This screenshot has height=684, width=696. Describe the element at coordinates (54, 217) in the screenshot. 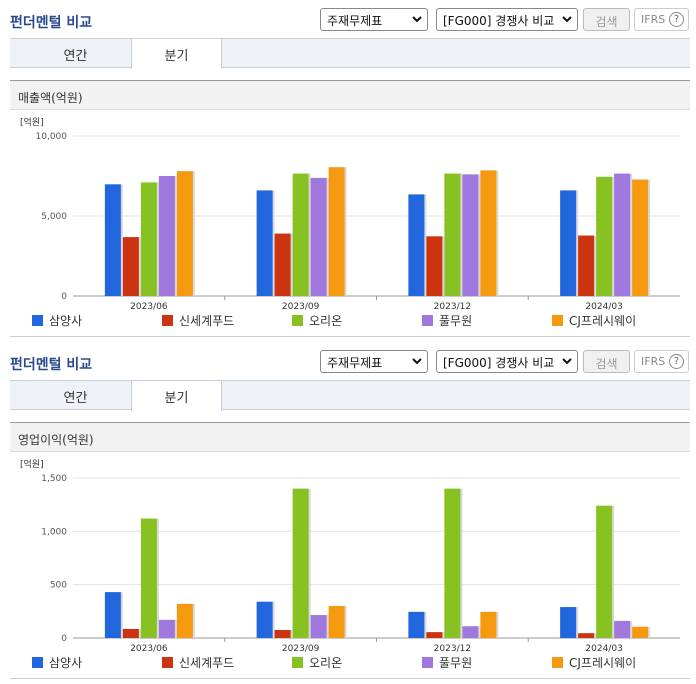

I see `y-tick-label: 5,000` at that location.